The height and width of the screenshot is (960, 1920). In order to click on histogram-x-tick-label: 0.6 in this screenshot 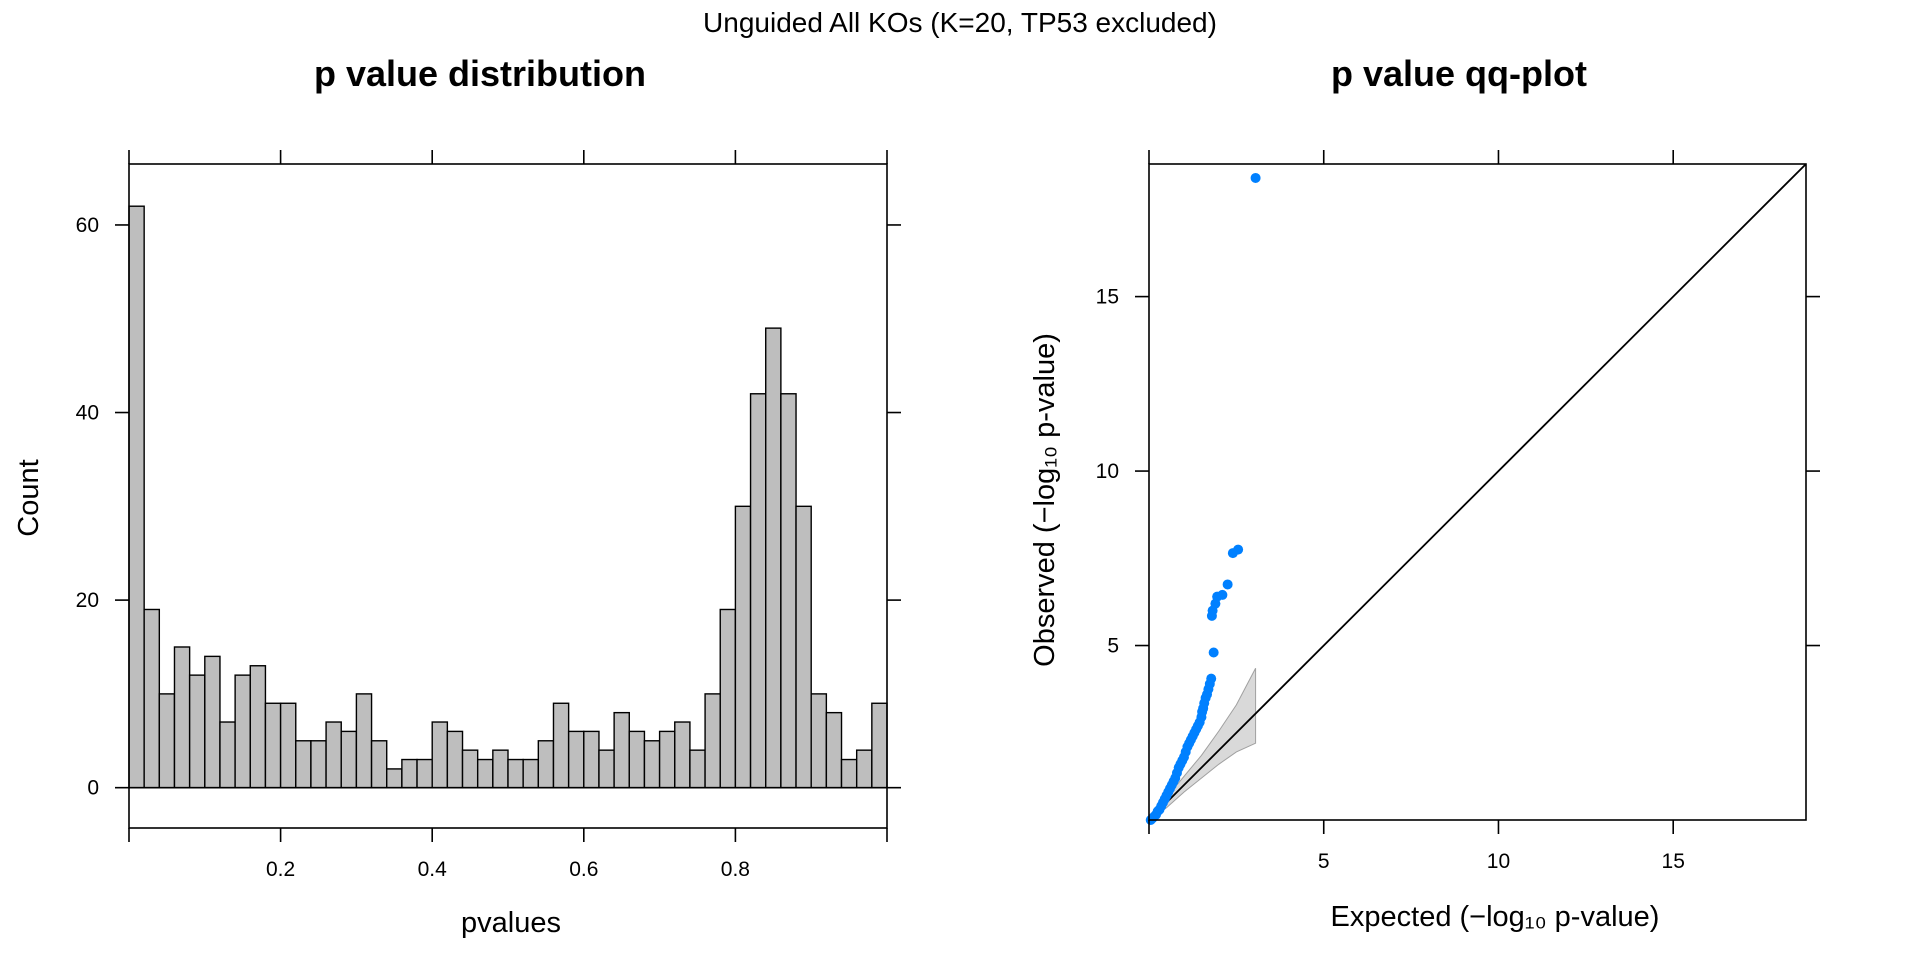, I will do `click(583, 869)`.